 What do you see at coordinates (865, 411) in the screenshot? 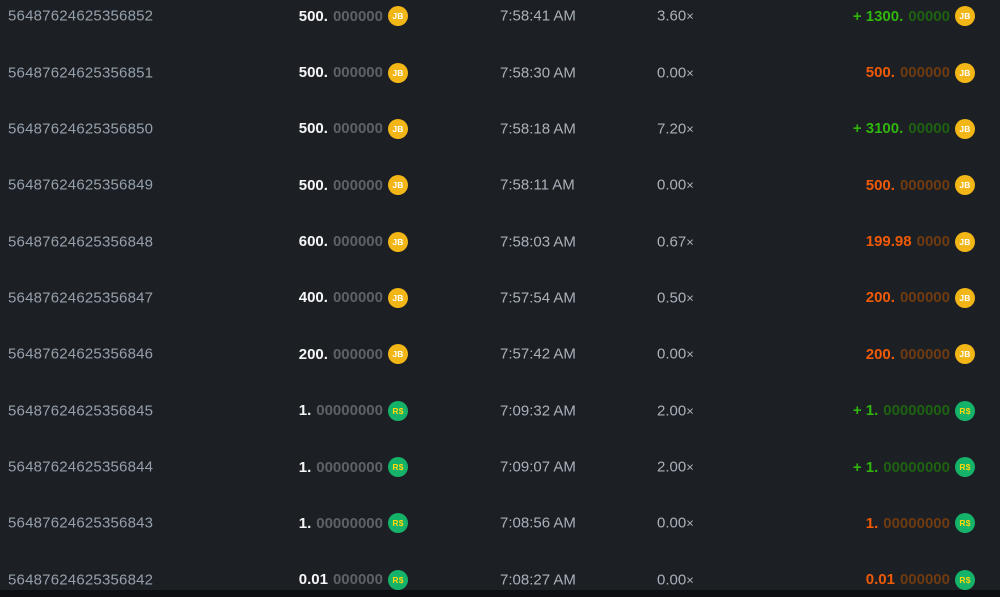
I see `payout-main: + 1.` at bounding box center [865, 411].